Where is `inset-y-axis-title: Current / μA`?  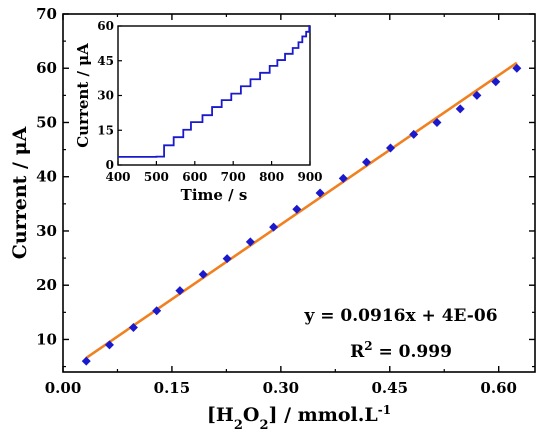 inset-y-axis-title: Current / μA is located at coordinates (83, 95).